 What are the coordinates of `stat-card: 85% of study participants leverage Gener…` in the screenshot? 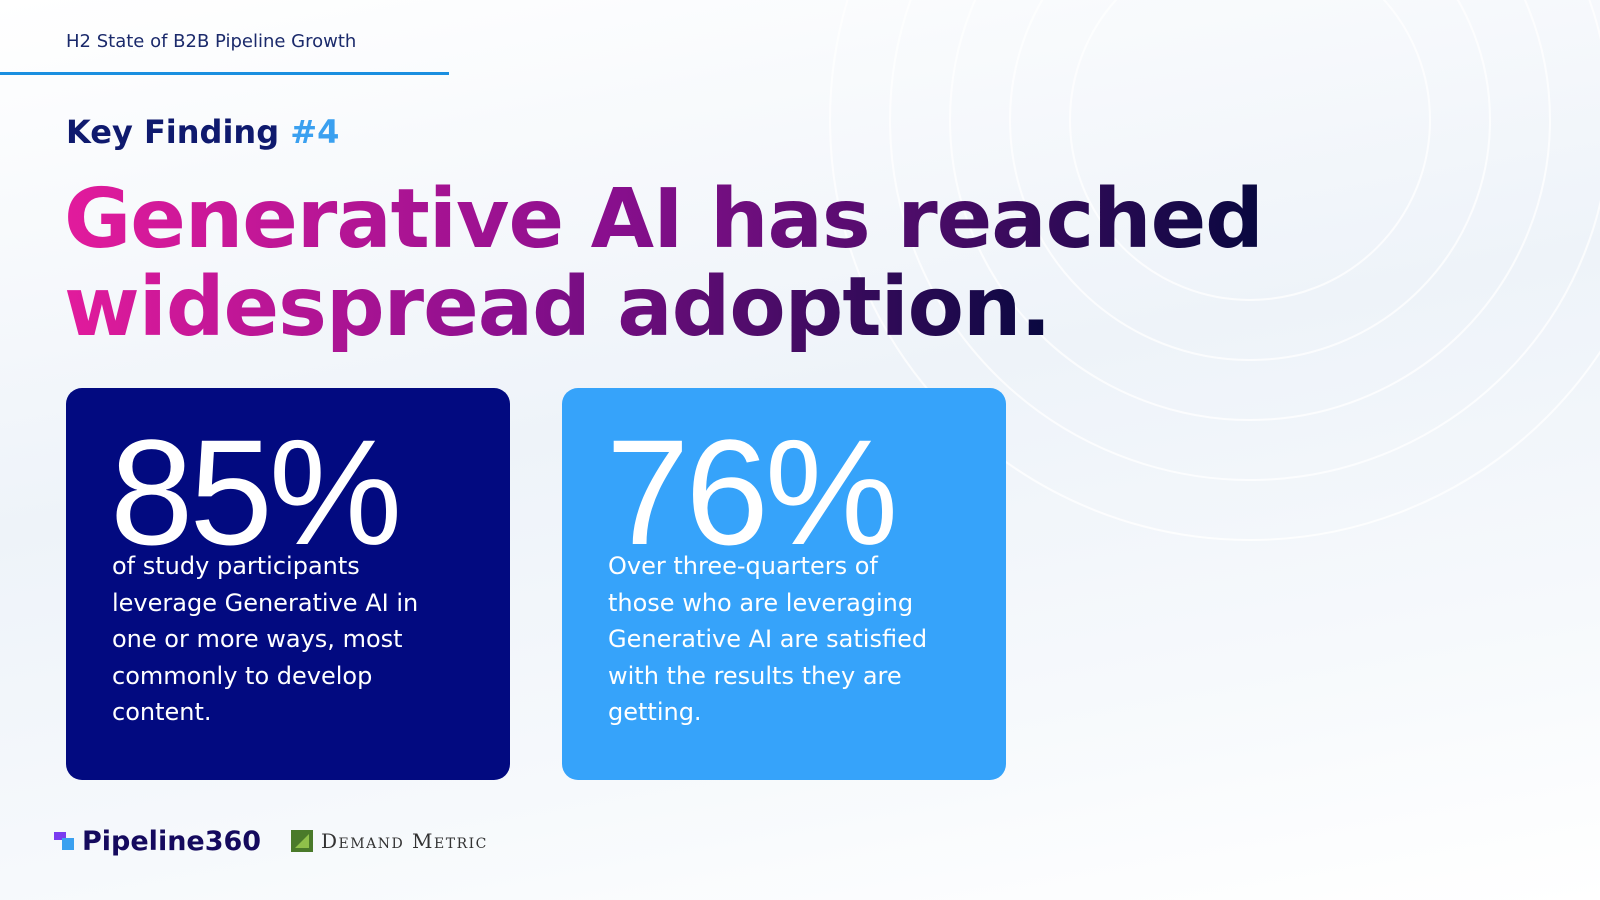 It's located at (288, 584).